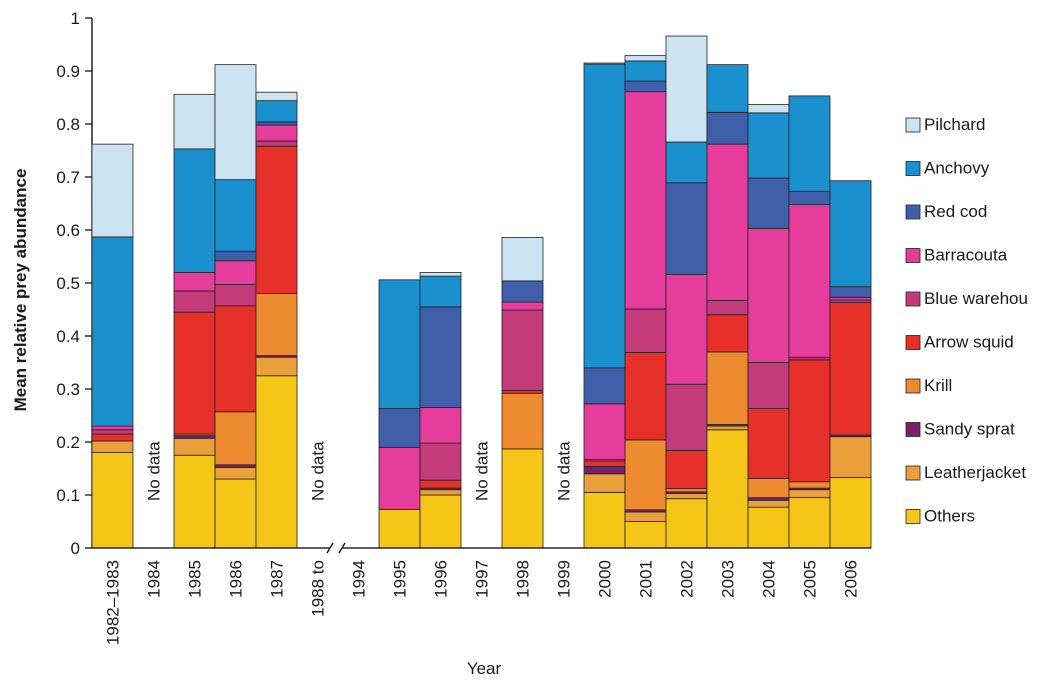 This screenshot has width=1054, height=680. Describe the element at coordinates (68, 389) in the screenshot. I see `y-tick-label: 0.3` at that location.